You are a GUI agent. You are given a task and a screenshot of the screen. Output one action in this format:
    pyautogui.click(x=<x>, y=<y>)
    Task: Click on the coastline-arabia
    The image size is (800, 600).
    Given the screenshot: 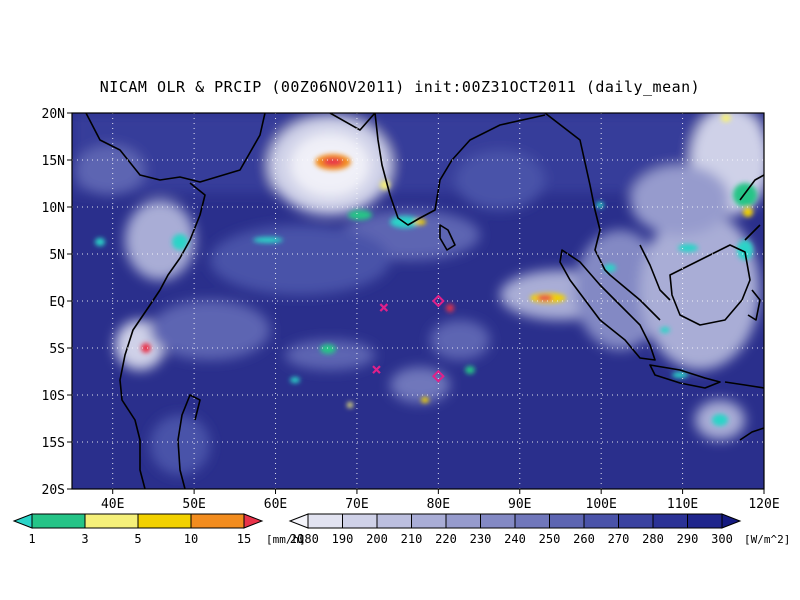 What is the action you would take?
    pyautogui.click(x=175, y=148)
    